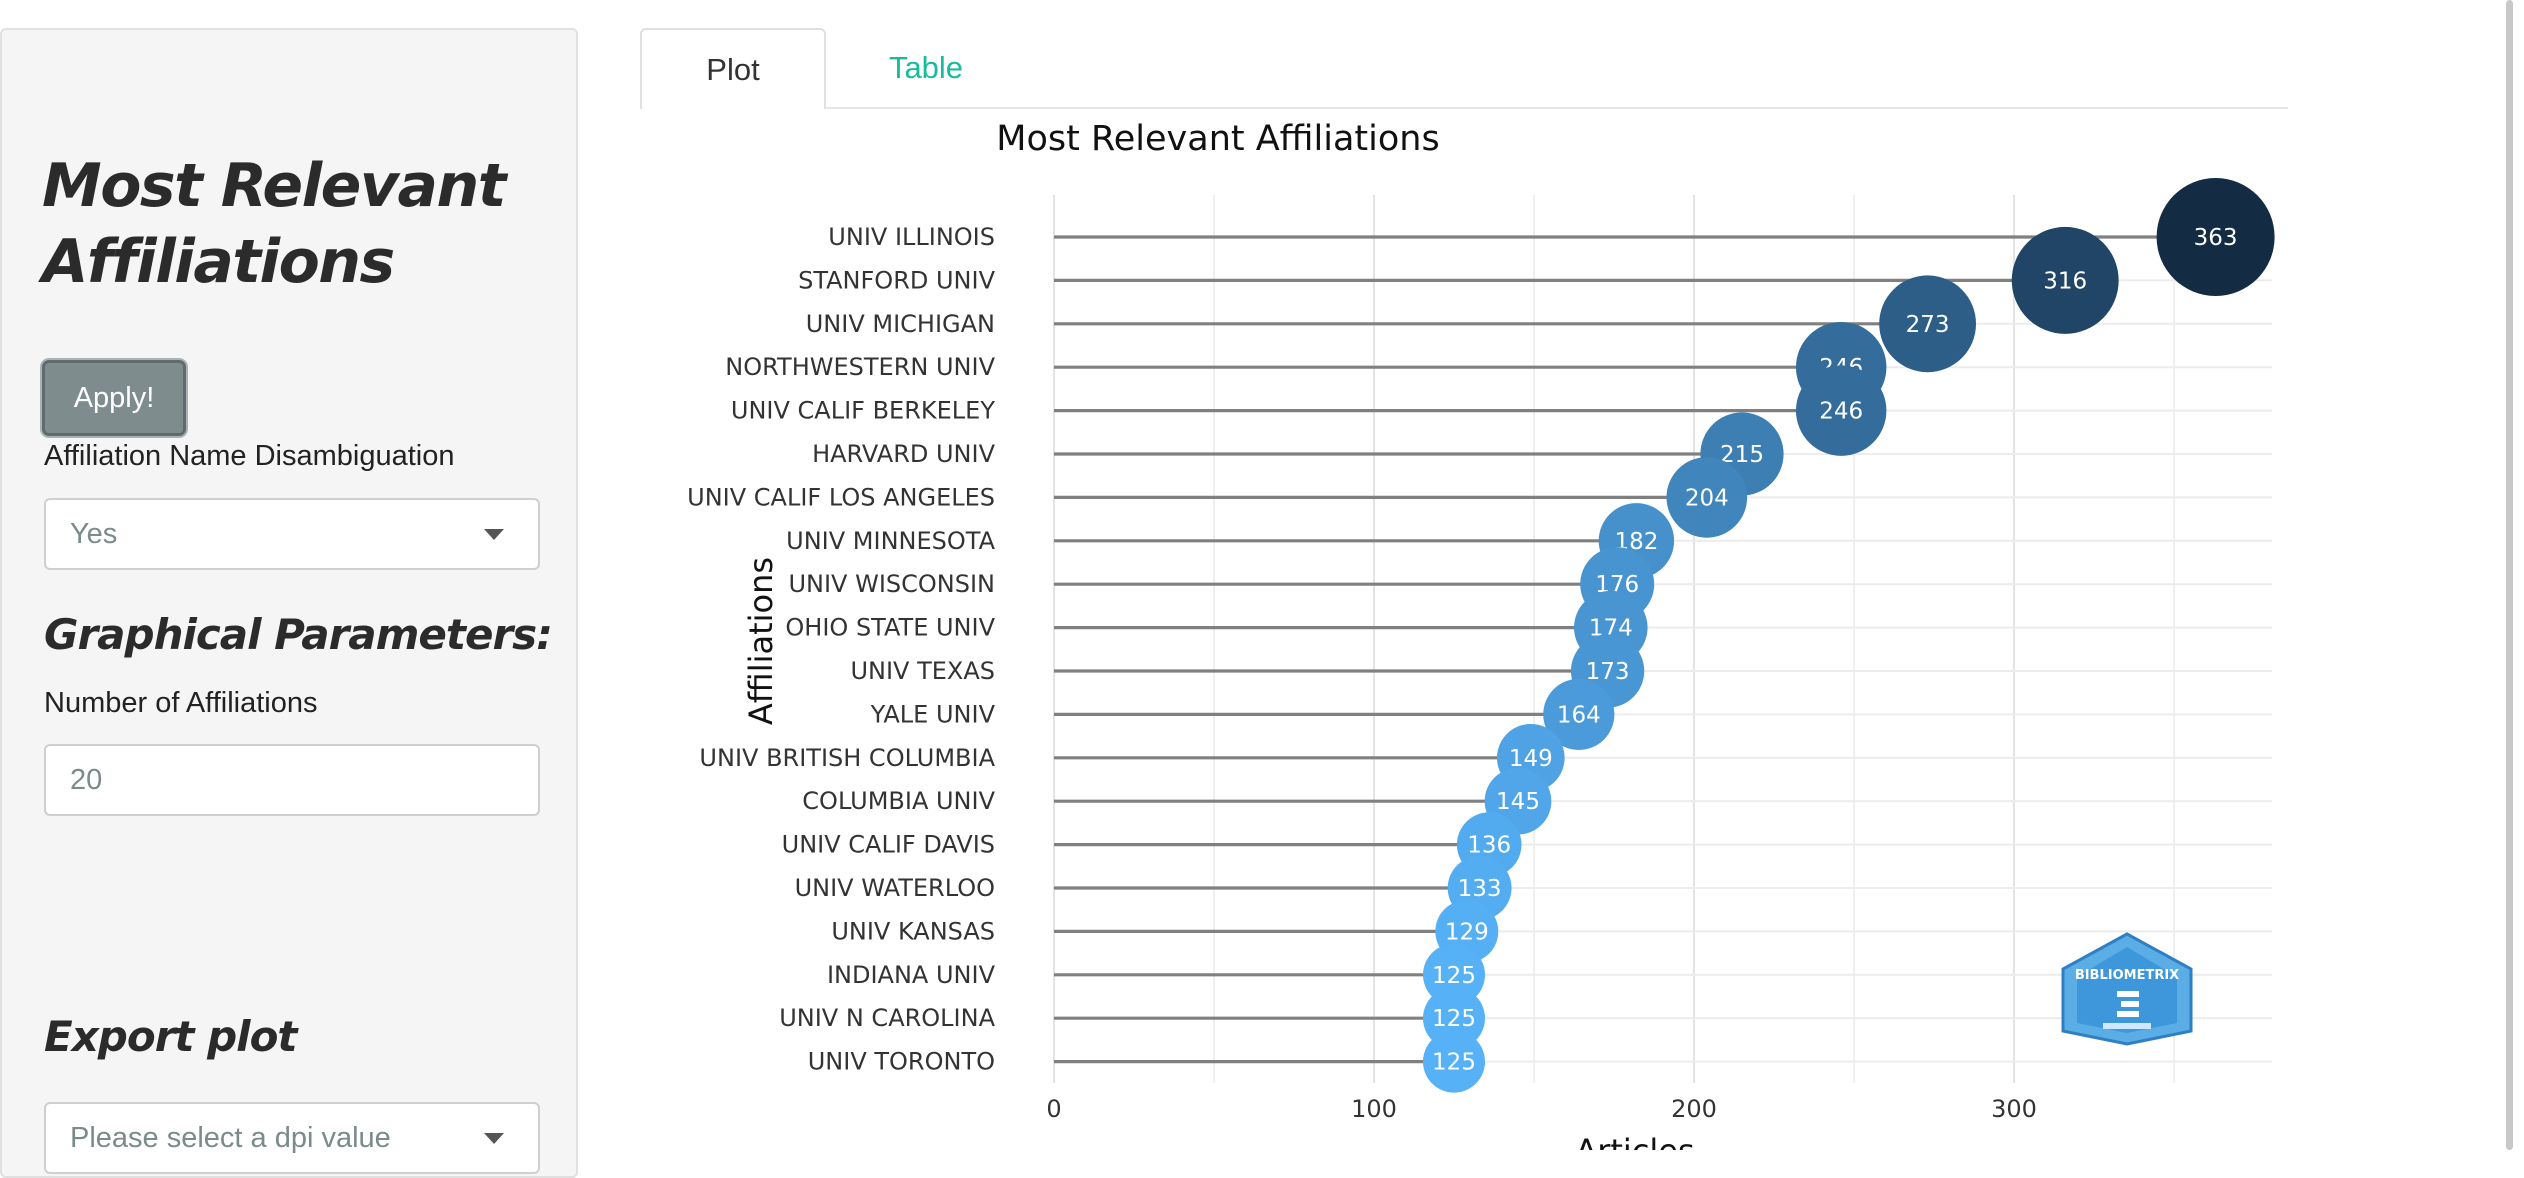  I want to click on x-axis-title: Articles, so click(1634, 1141).